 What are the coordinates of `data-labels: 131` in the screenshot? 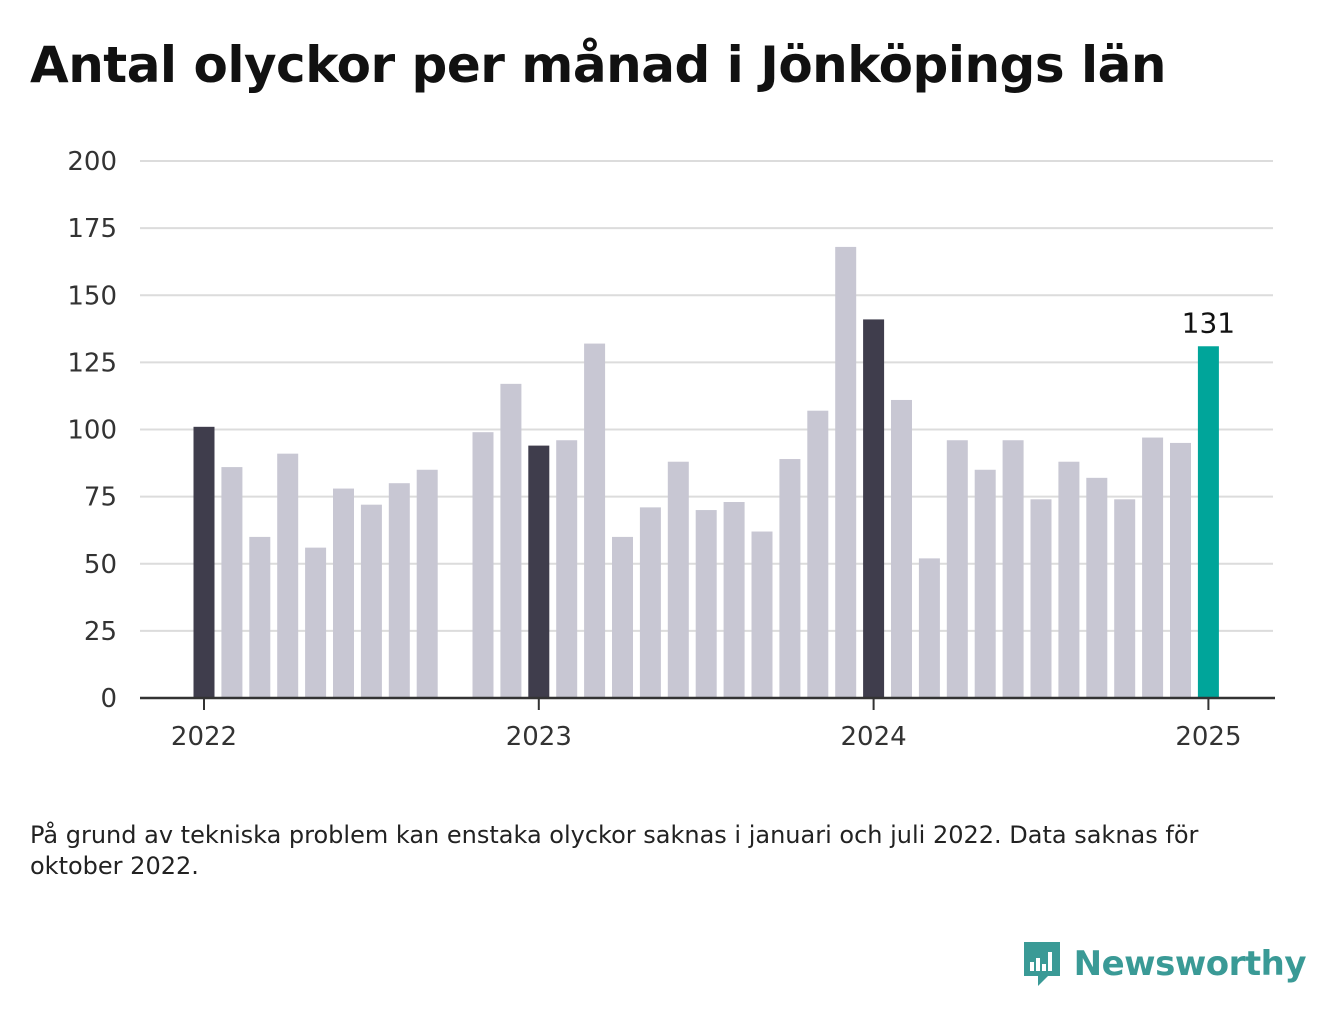 It's located at (1208, 322).